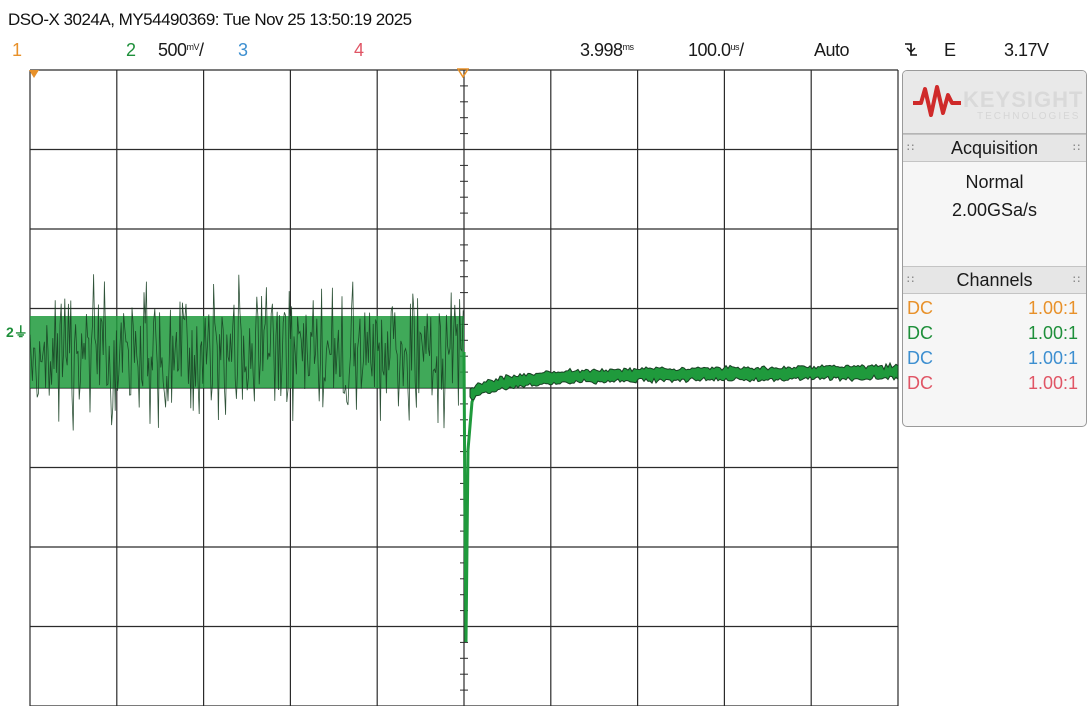  I want to click on keysight-logo: KEYSIGHT TECHNOLOGIES, so click(994, 102).